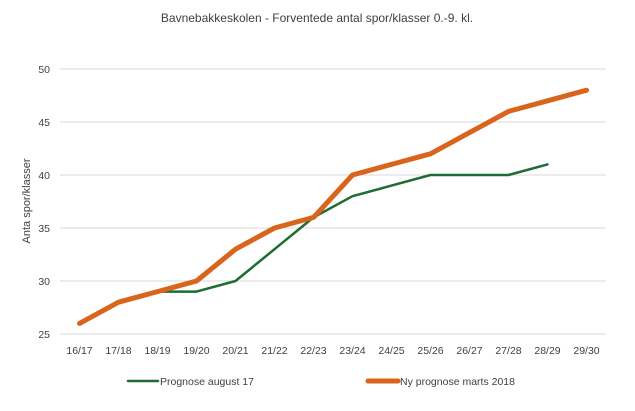  I want to click on x-tick-label: 25/26, so click(430, 351).